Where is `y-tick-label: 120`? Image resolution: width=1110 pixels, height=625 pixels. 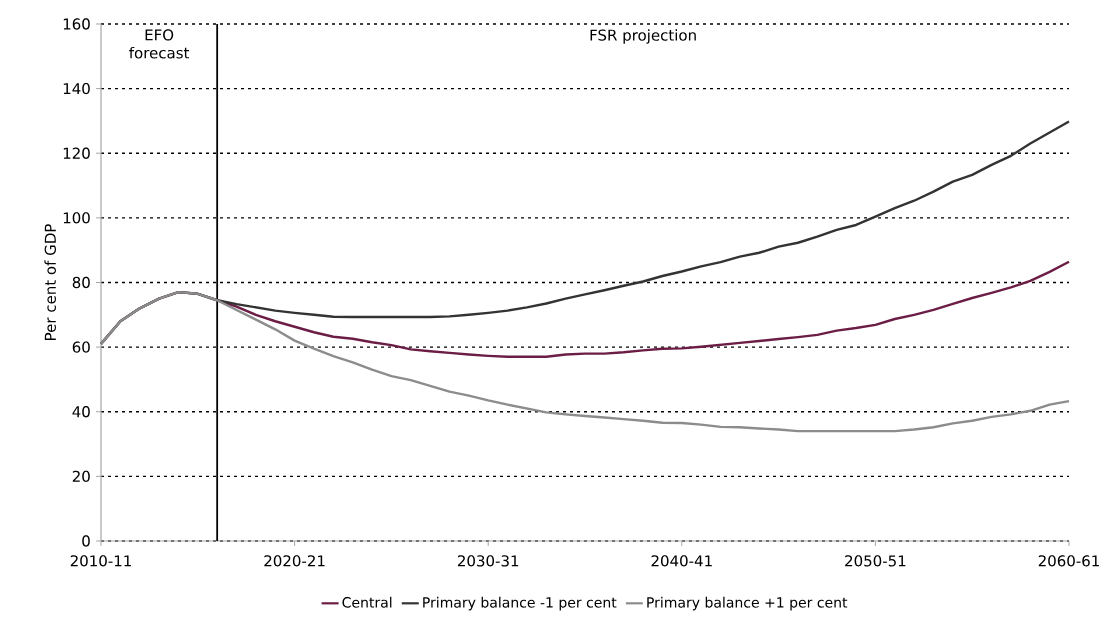 y-tick-label: 120 is located at coordinates (76, 153).